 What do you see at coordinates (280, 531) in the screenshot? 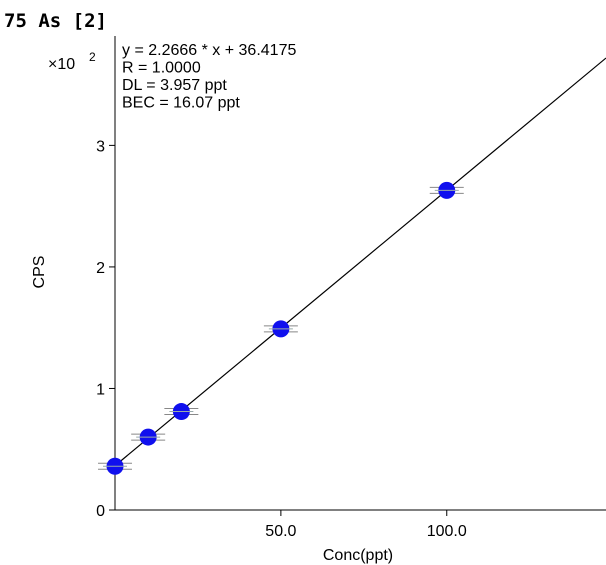
I see `x-tick-label: 50.0` at bounding box center [280, 531].